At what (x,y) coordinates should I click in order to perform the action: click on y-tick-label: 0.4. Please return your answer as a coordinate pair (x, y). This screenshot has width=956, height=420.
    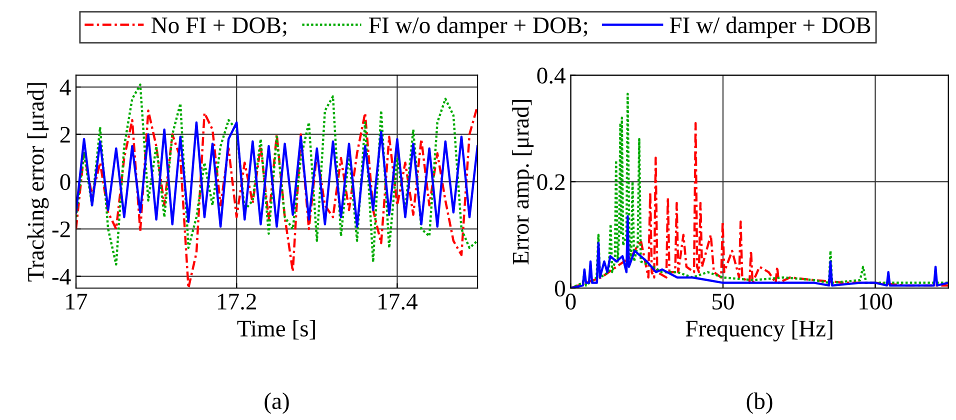
    Looking at the image, I should click on (551, 76).